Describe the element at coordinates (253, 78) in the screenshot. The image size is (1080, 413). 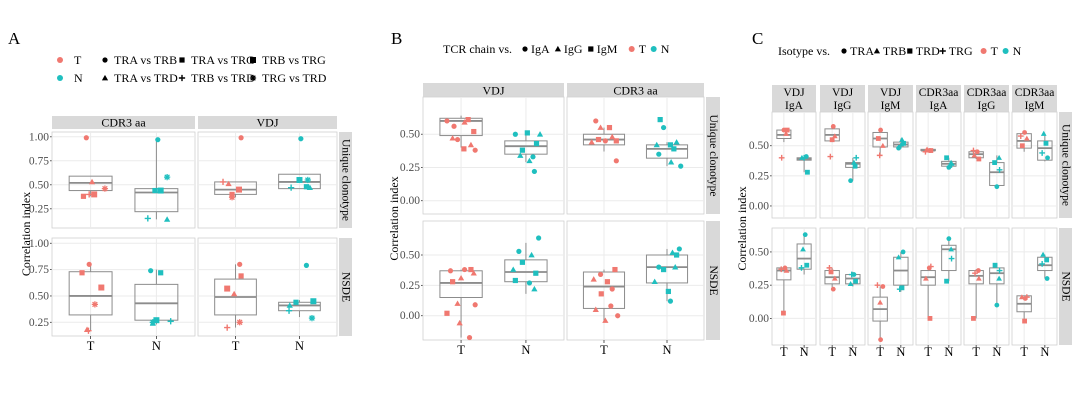
I see `legend-shape-asterisk` at that location.